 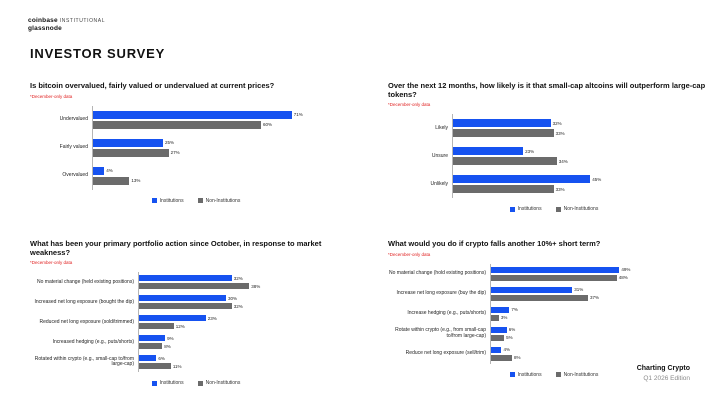 What do you see at coordinates (605, 338) in the screenshot?
I see `bar-line: 5%` at bounding box center [605, 338].